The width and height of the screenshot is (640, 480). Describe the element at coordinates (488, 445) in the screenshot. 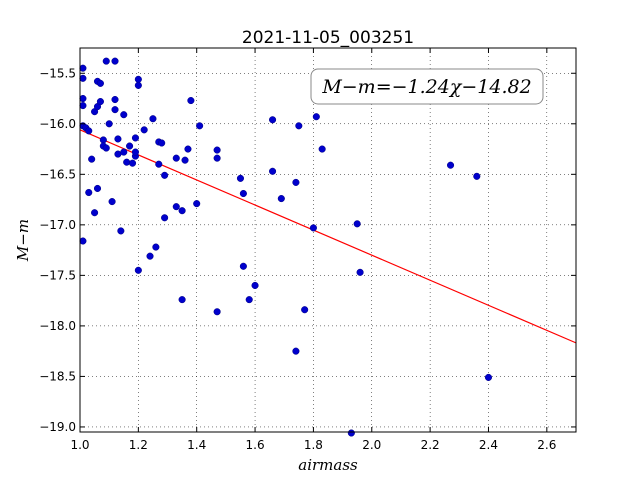

I see `x-tick-label: 2.4` at that location.